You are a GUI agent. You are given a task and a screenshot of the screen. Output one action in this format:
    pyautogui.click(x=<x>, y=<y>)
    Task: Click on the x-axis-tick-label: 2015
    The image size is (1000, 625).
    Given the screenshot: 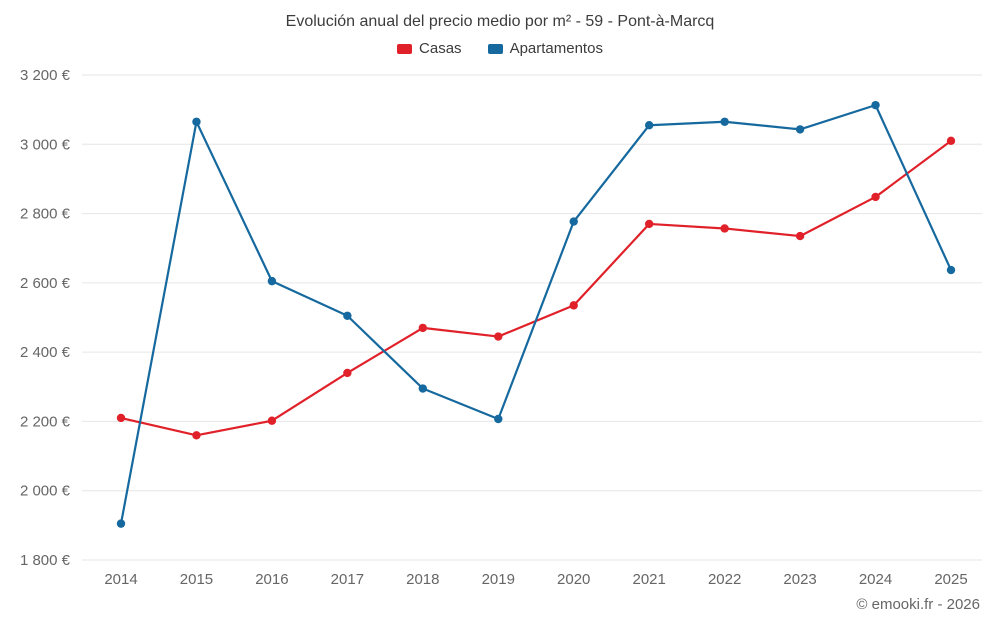 What is the action you would take?
    pyautogui.click(x=196, y=579)
    